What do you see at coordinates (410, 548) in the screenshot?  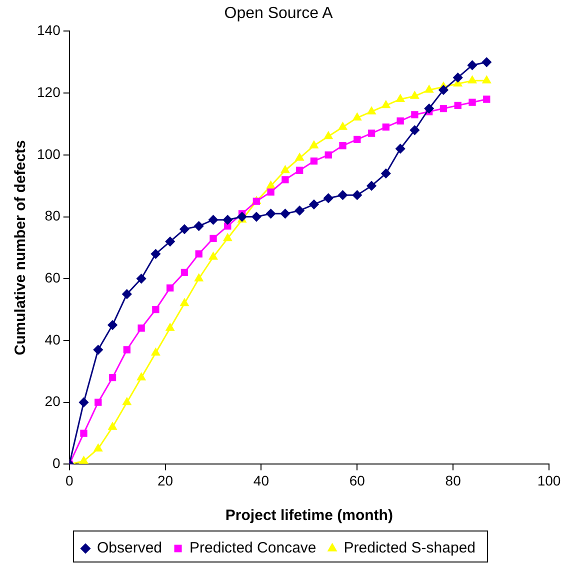 I see `legend-label: Predicted S-shaped` at bounding box center [410, 548].